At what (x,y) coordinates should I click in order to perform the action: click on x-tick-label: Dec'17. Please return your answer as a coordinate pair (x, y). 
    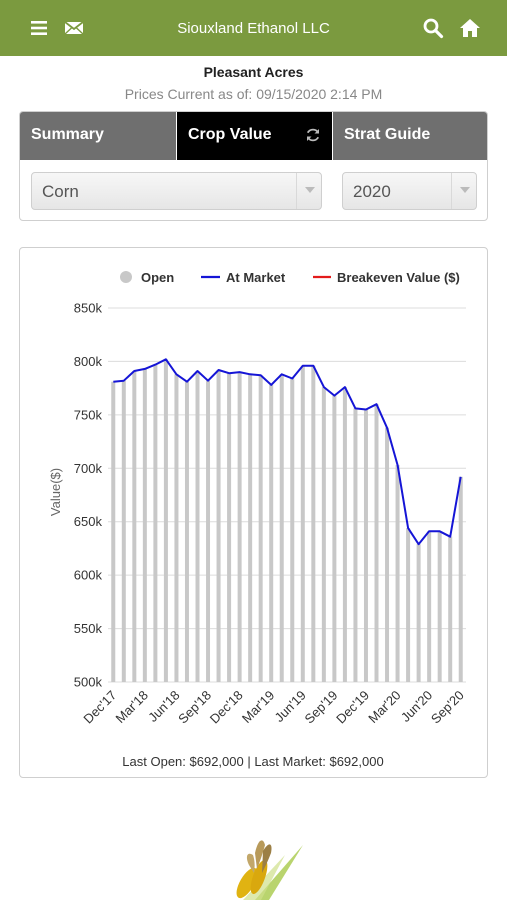
    Looking at the image, I should click on (99, 707).